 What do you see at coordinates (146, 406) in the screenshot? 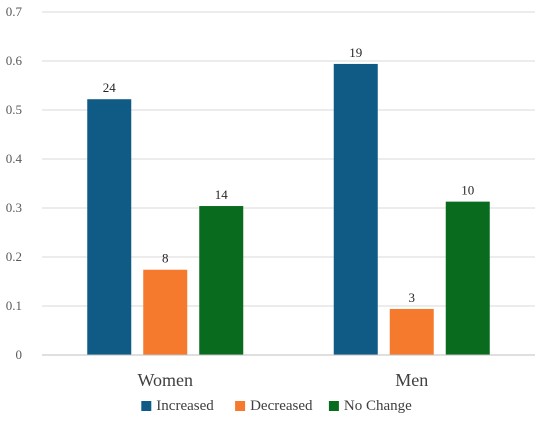
I see `legend-swatch-increased` at bounding box center [146, 406].